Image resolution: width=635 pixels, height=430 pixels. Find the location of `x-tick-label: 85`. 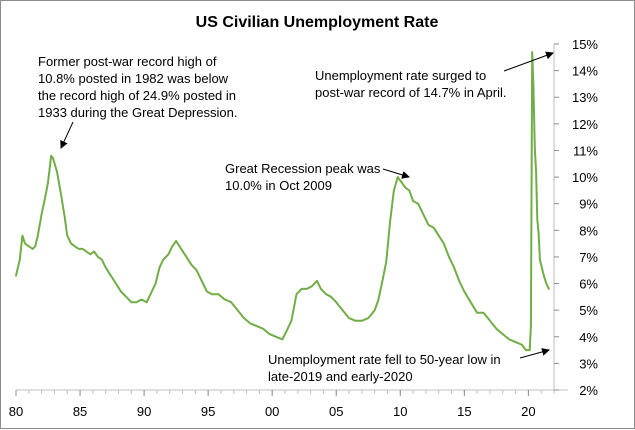

x-tick-label: 85 is located at coordinates (80, 411).